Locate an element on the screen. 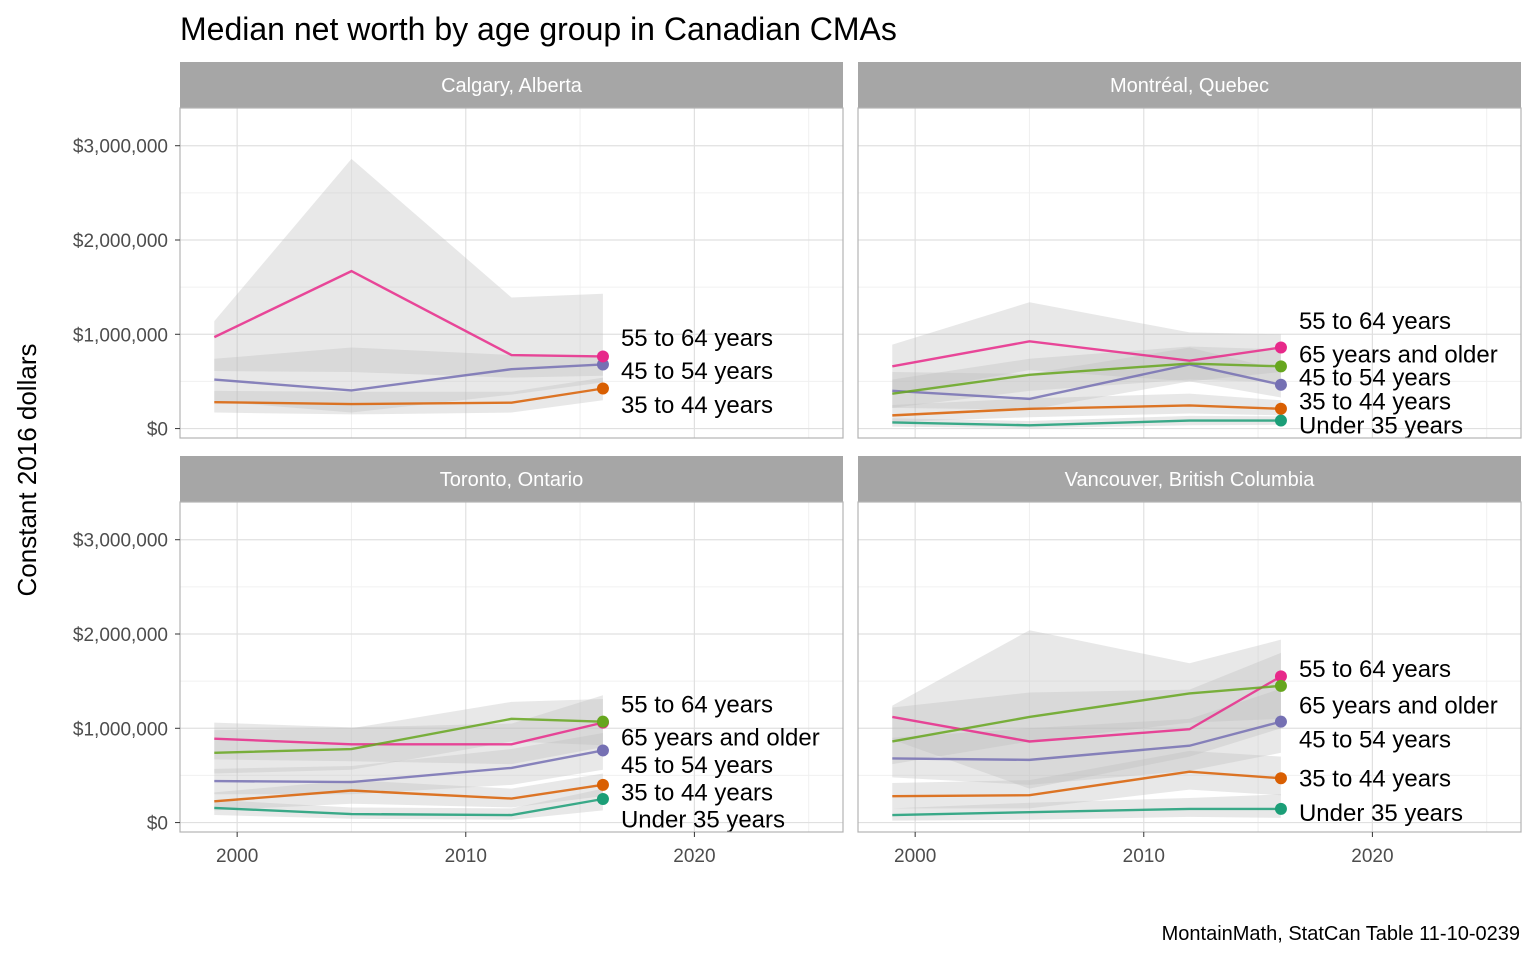 The height and width of the screenshot is (960, 1536). panel-strip-label: Vancouver, British Columbia is located at coordinates (1190, 480).